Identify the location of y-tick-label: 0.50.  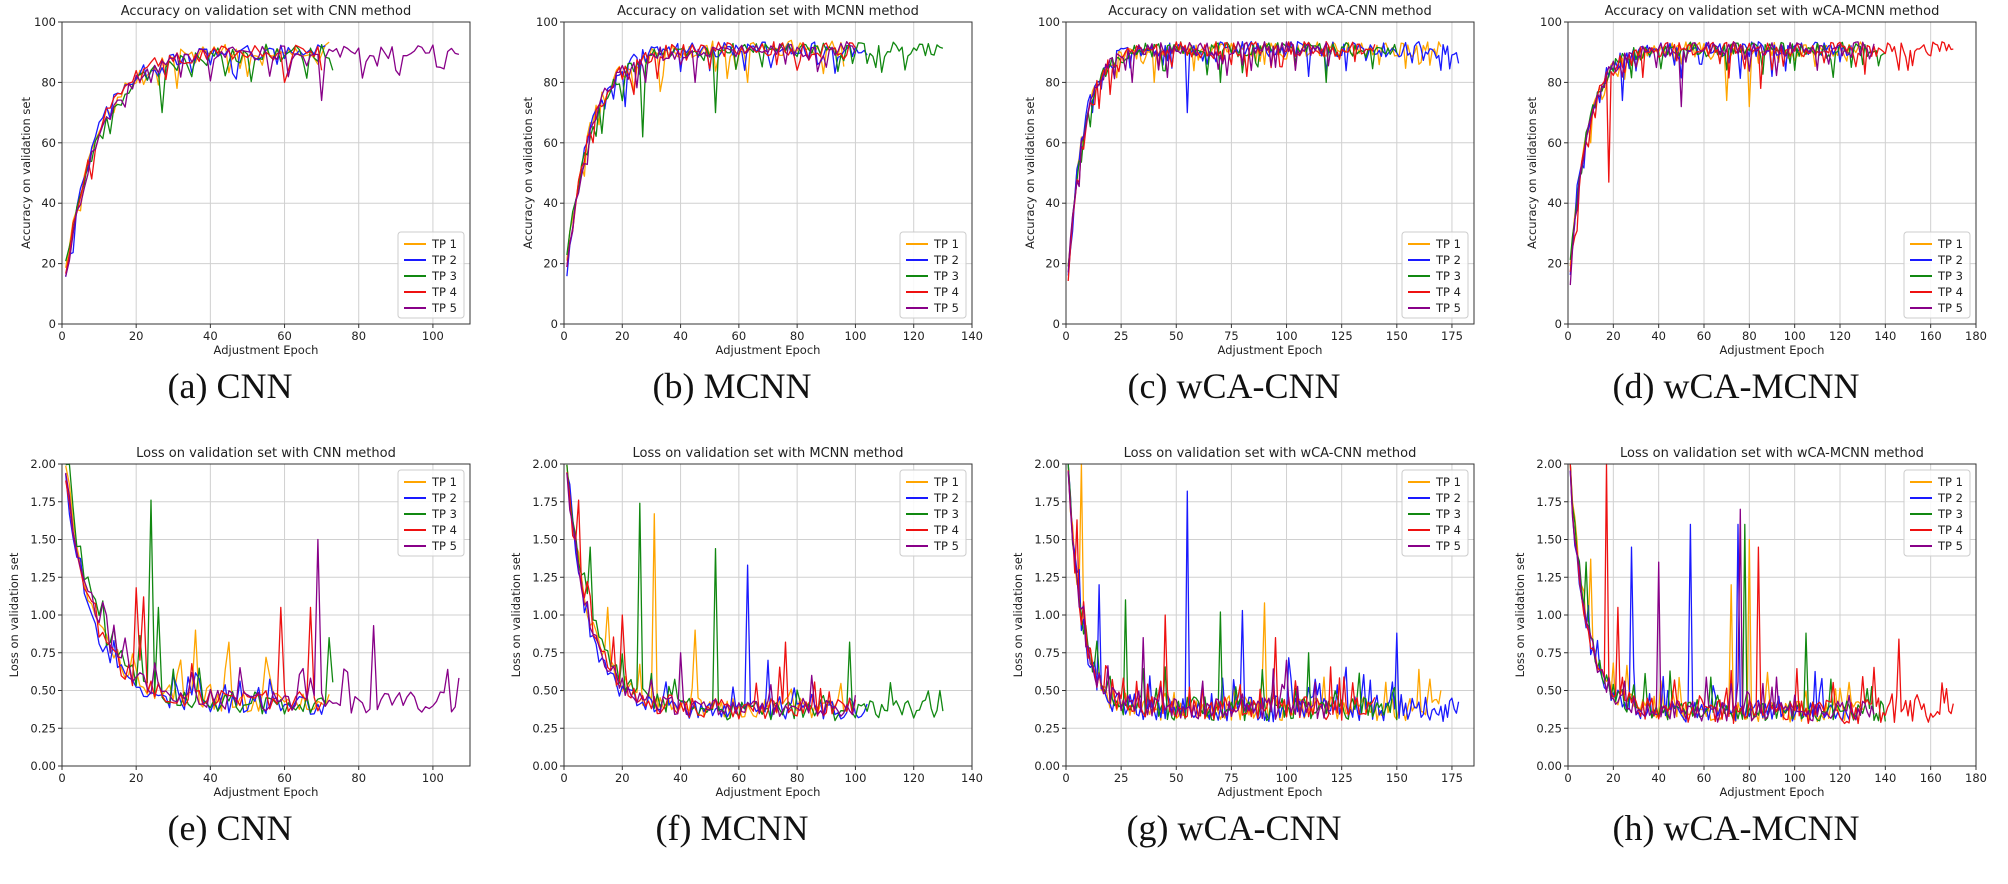
(545, 691).